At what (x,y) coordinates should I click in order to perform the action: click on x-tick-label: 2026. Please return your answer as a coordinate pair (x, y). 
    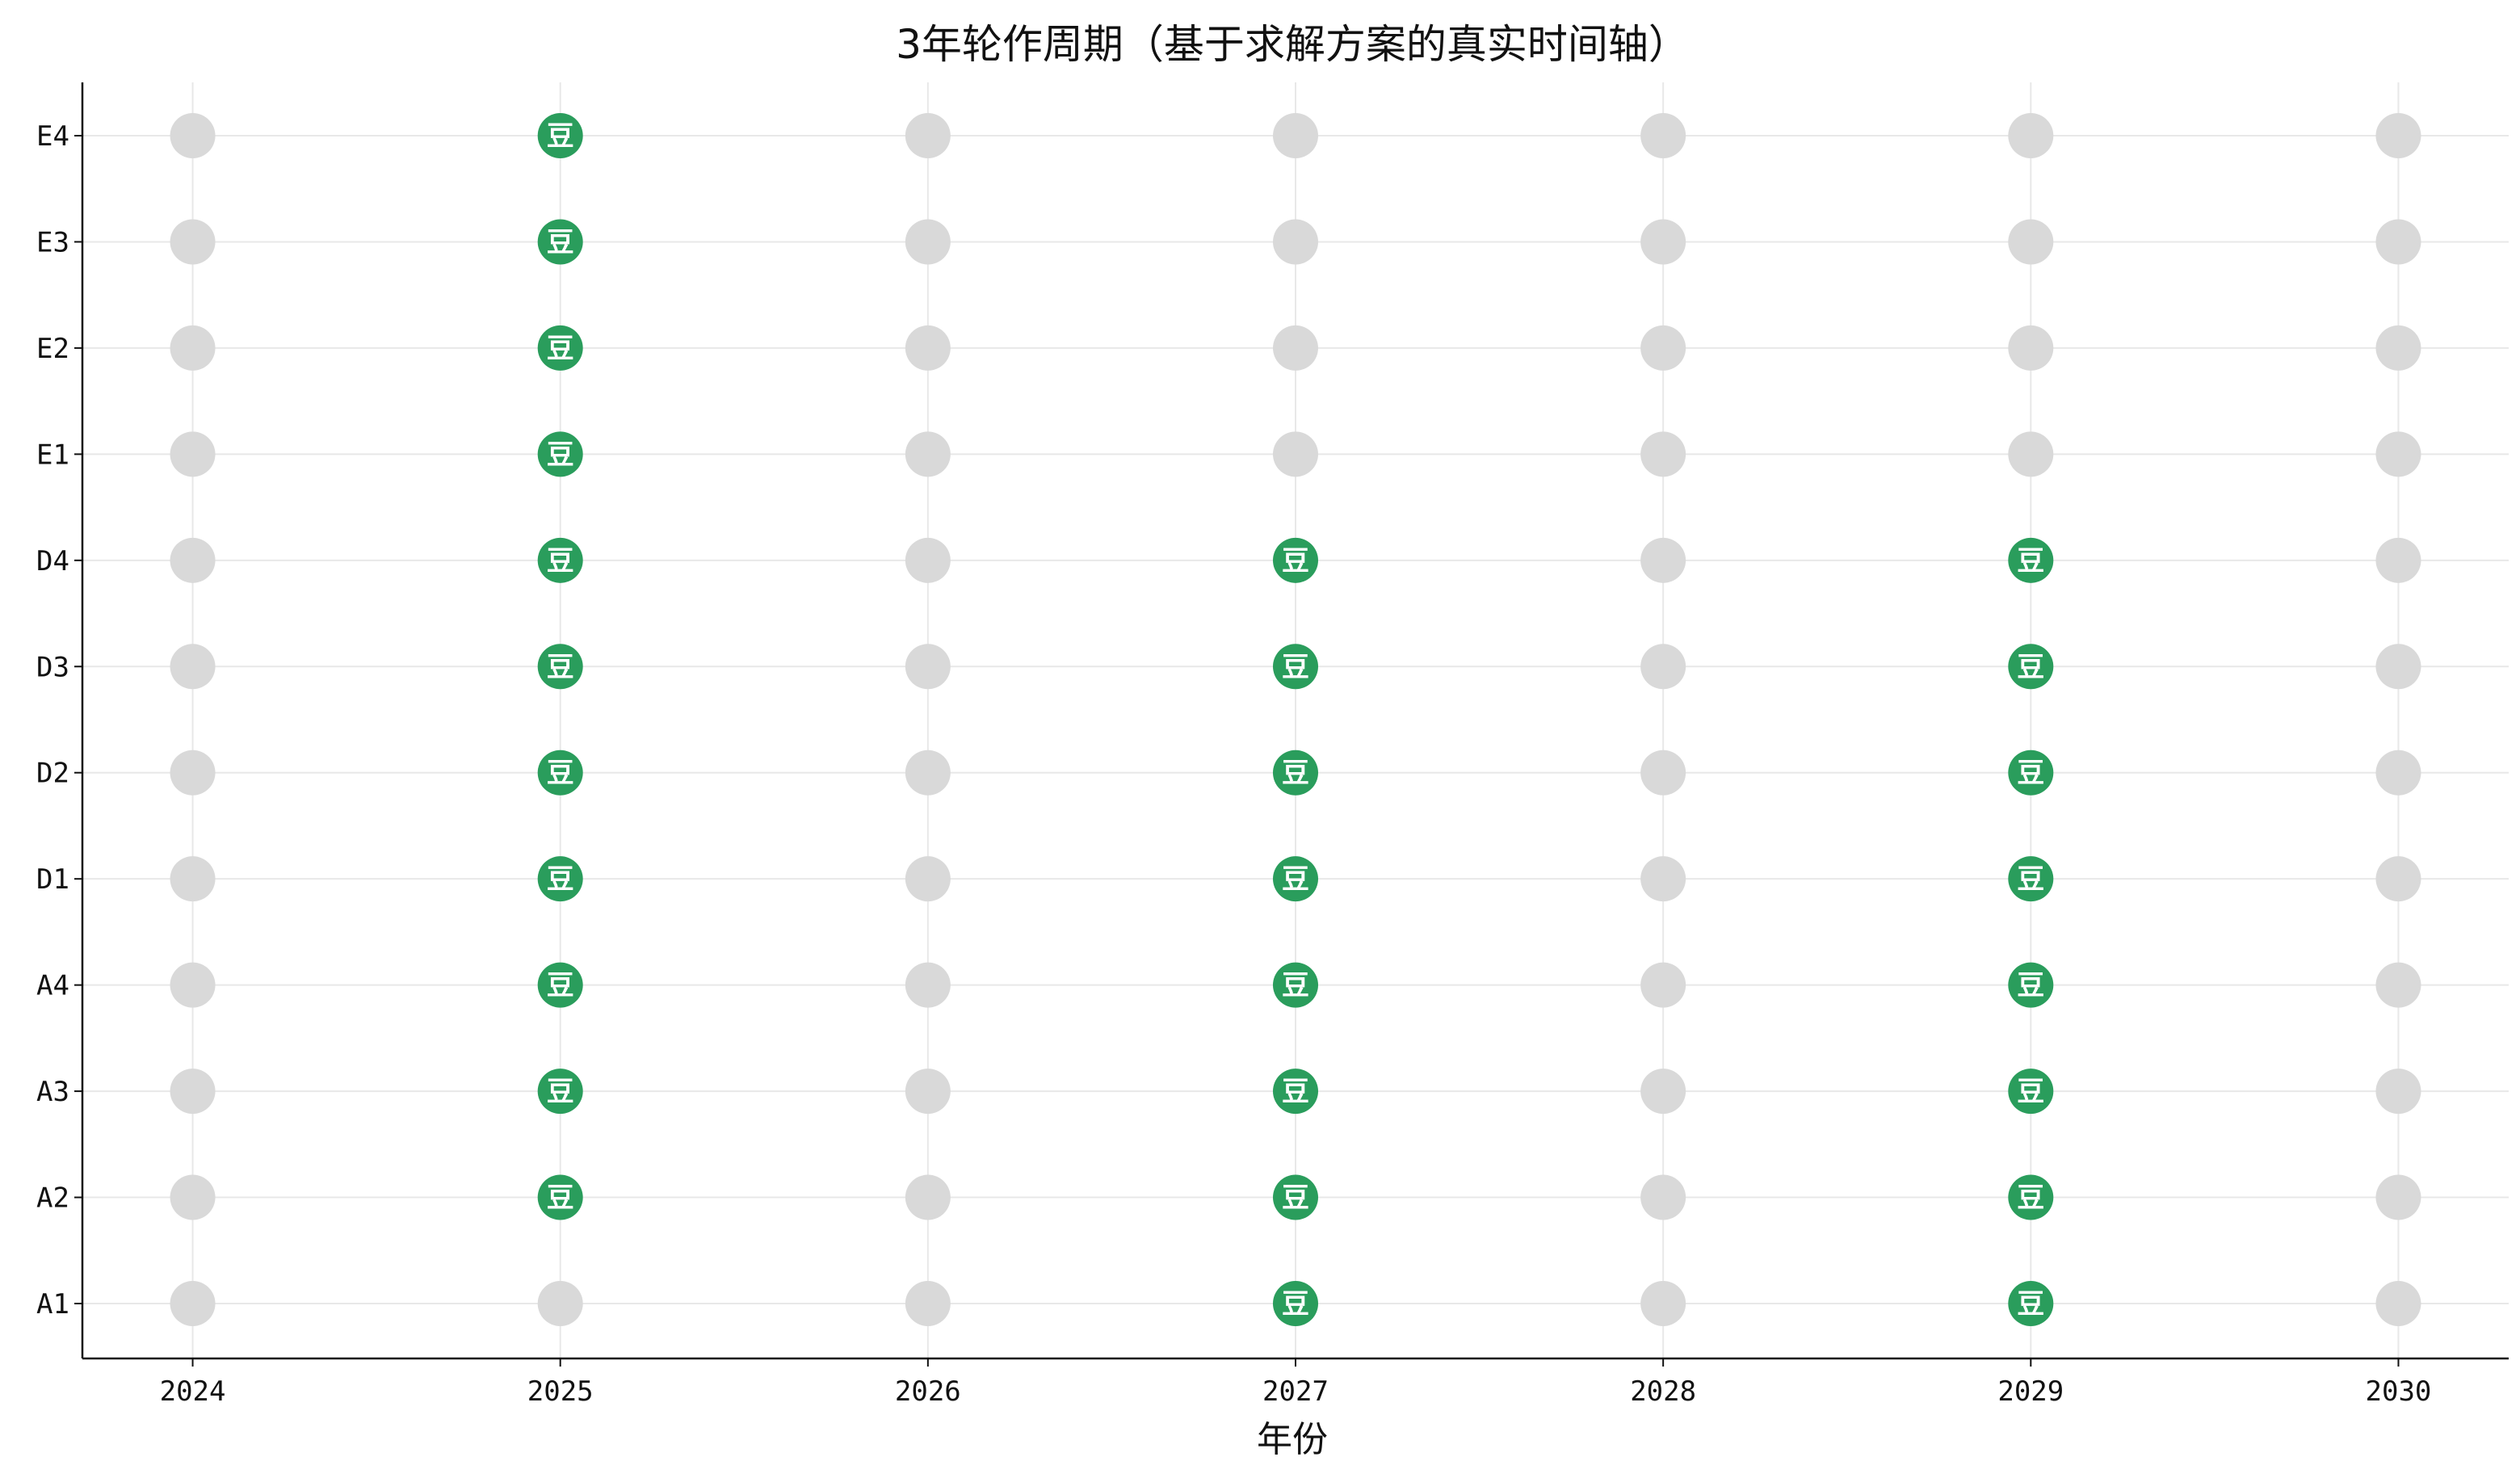
    Looking at the image, I should click on (928, 1391).